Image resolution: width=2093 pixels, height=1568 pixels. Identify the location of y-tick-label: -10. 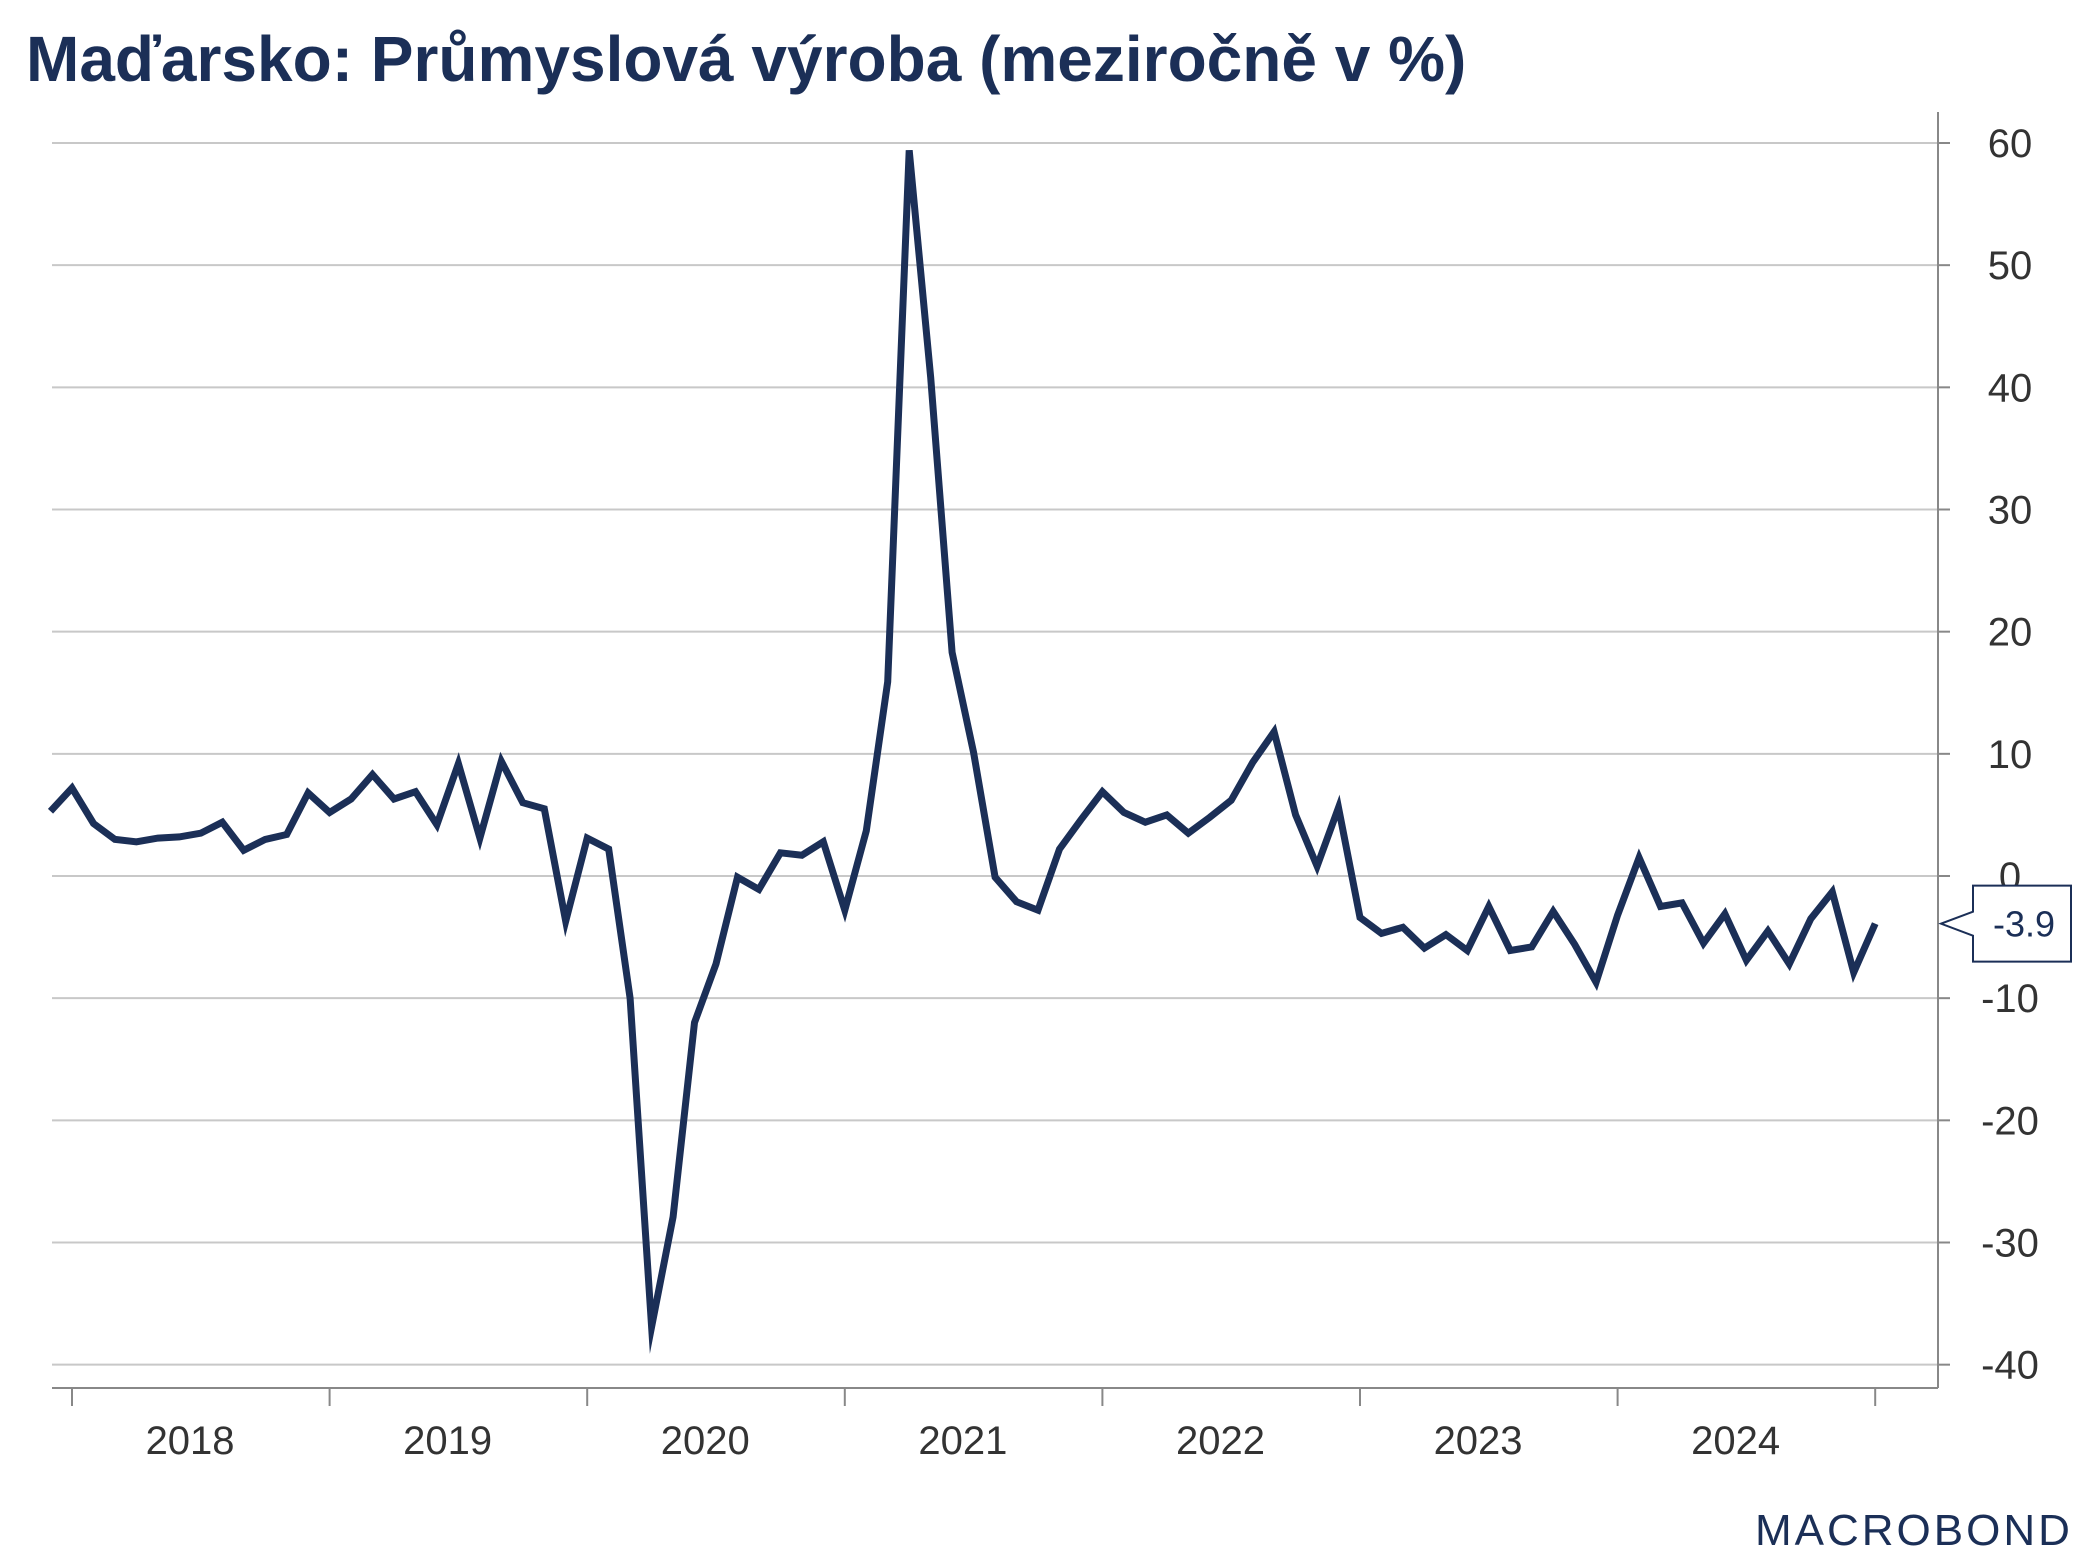
(2010, 999).